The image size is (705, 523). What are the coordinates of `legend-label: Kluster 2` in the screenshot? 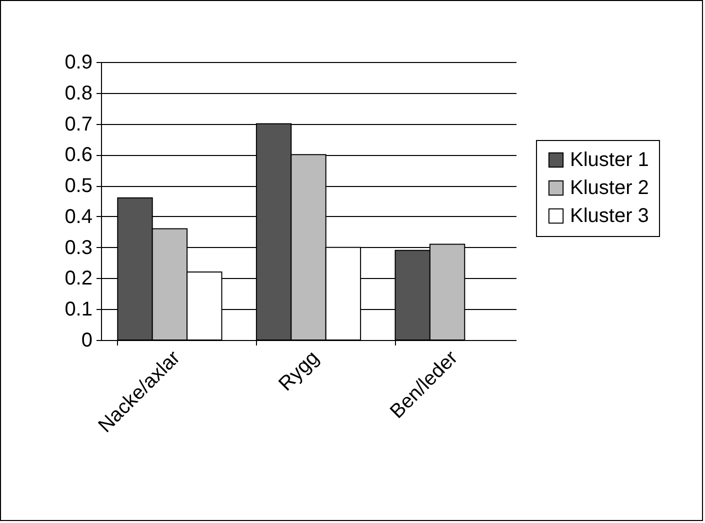 It's located at (609, 188).